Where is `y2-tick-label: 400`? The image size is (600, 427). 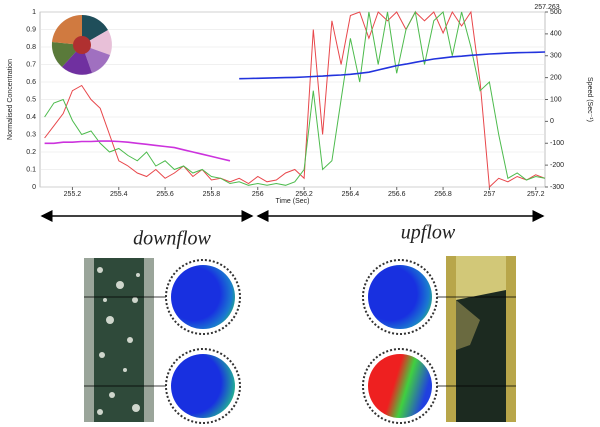
y2-tick-label: 400 is located at coordinates (556, 34).